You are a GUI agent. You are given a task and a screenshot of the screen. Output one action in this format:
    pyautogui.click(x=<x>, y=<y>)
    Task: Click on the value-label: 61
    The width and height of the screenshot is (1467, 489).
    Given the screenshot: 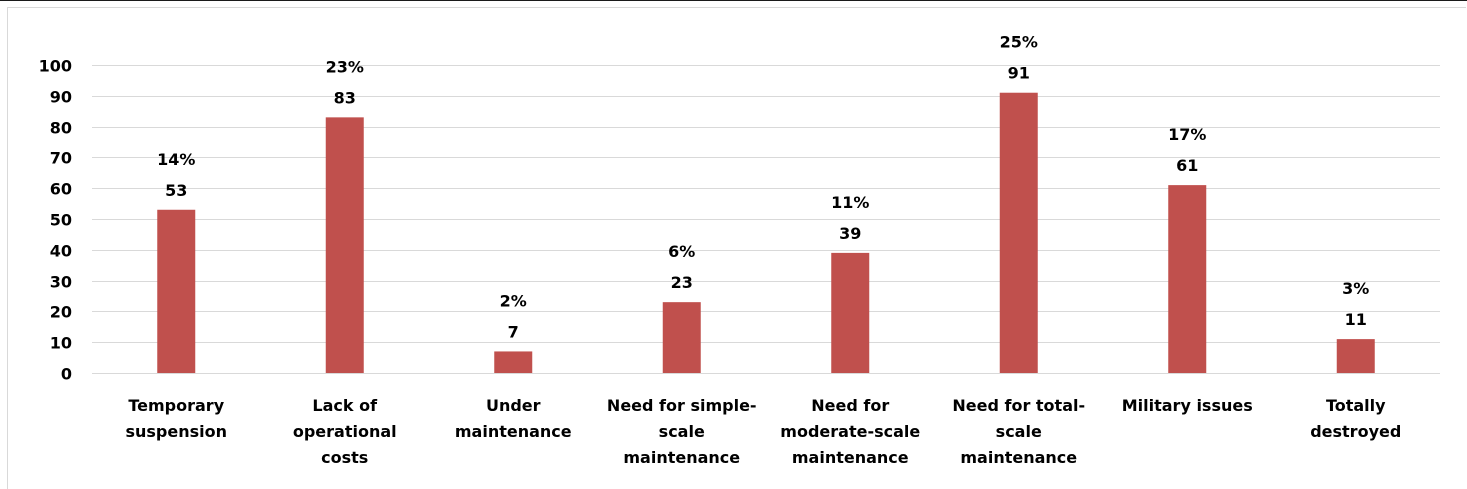 What is the action you would take?
    pyautogui.click(x=1187, y=165)
    